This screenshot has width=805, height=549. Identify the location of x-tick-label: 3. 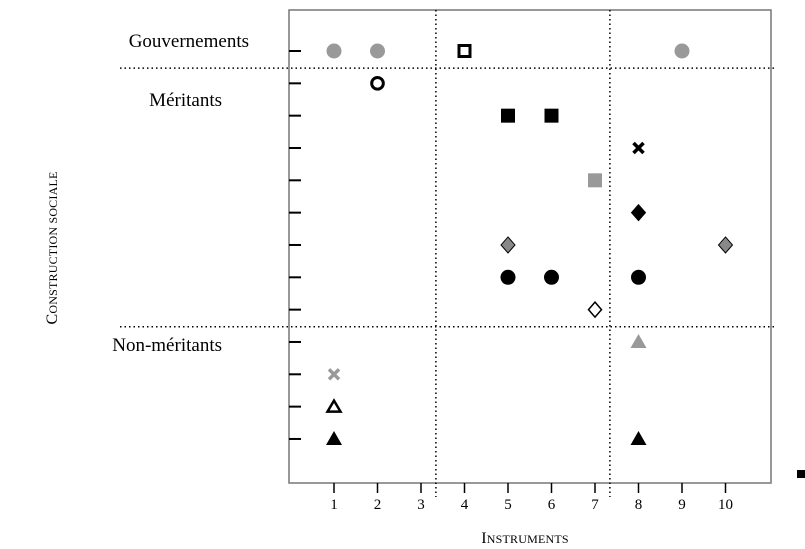
(421, 505).